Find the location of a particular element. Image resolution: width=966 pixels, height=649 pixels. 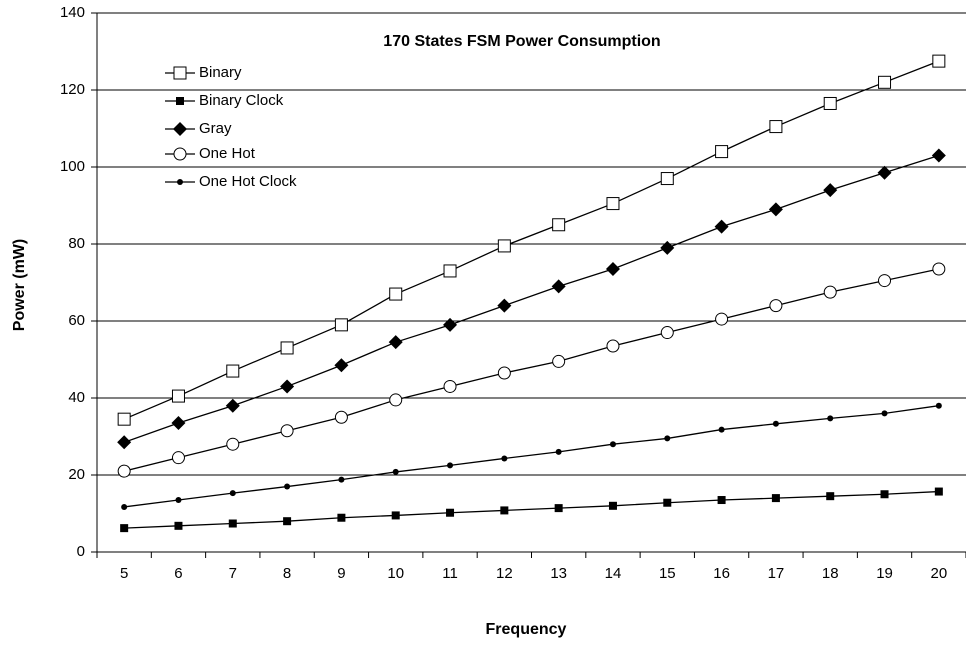

x-tick-label: 7 is located at coordinates (233, 573).